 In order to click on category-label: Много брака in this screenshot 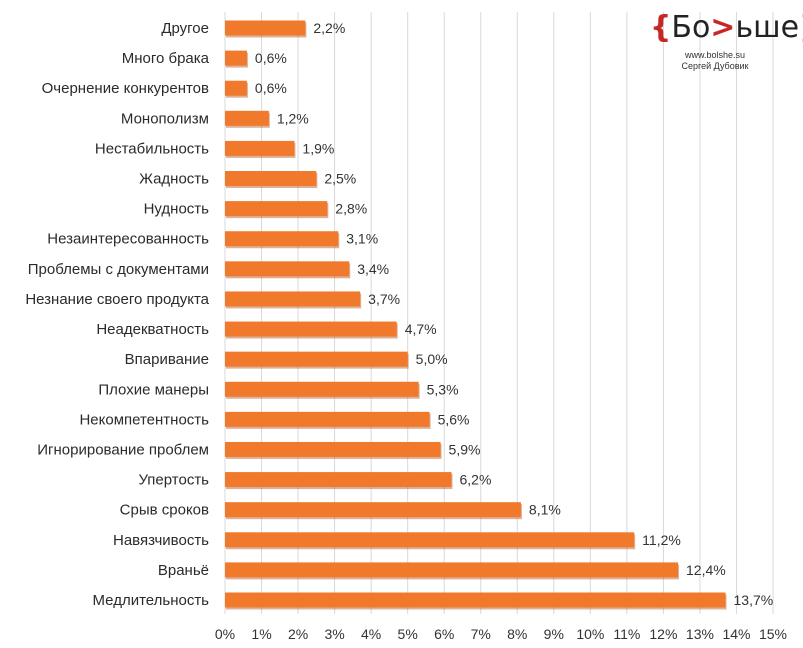, I will do `click(166, 58)`.